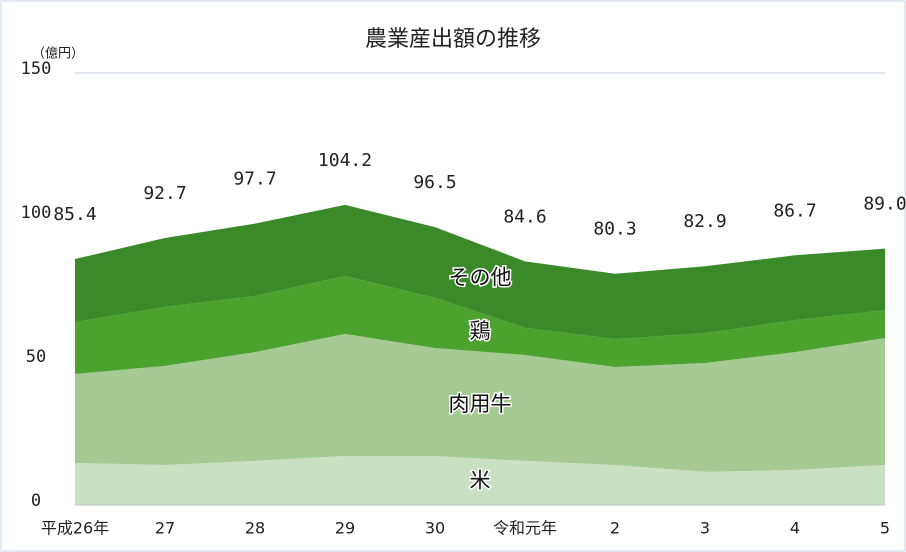 The width and height of the screenshot is (906, 552). I want to click on series-label: 鶏, so click(480, 331).